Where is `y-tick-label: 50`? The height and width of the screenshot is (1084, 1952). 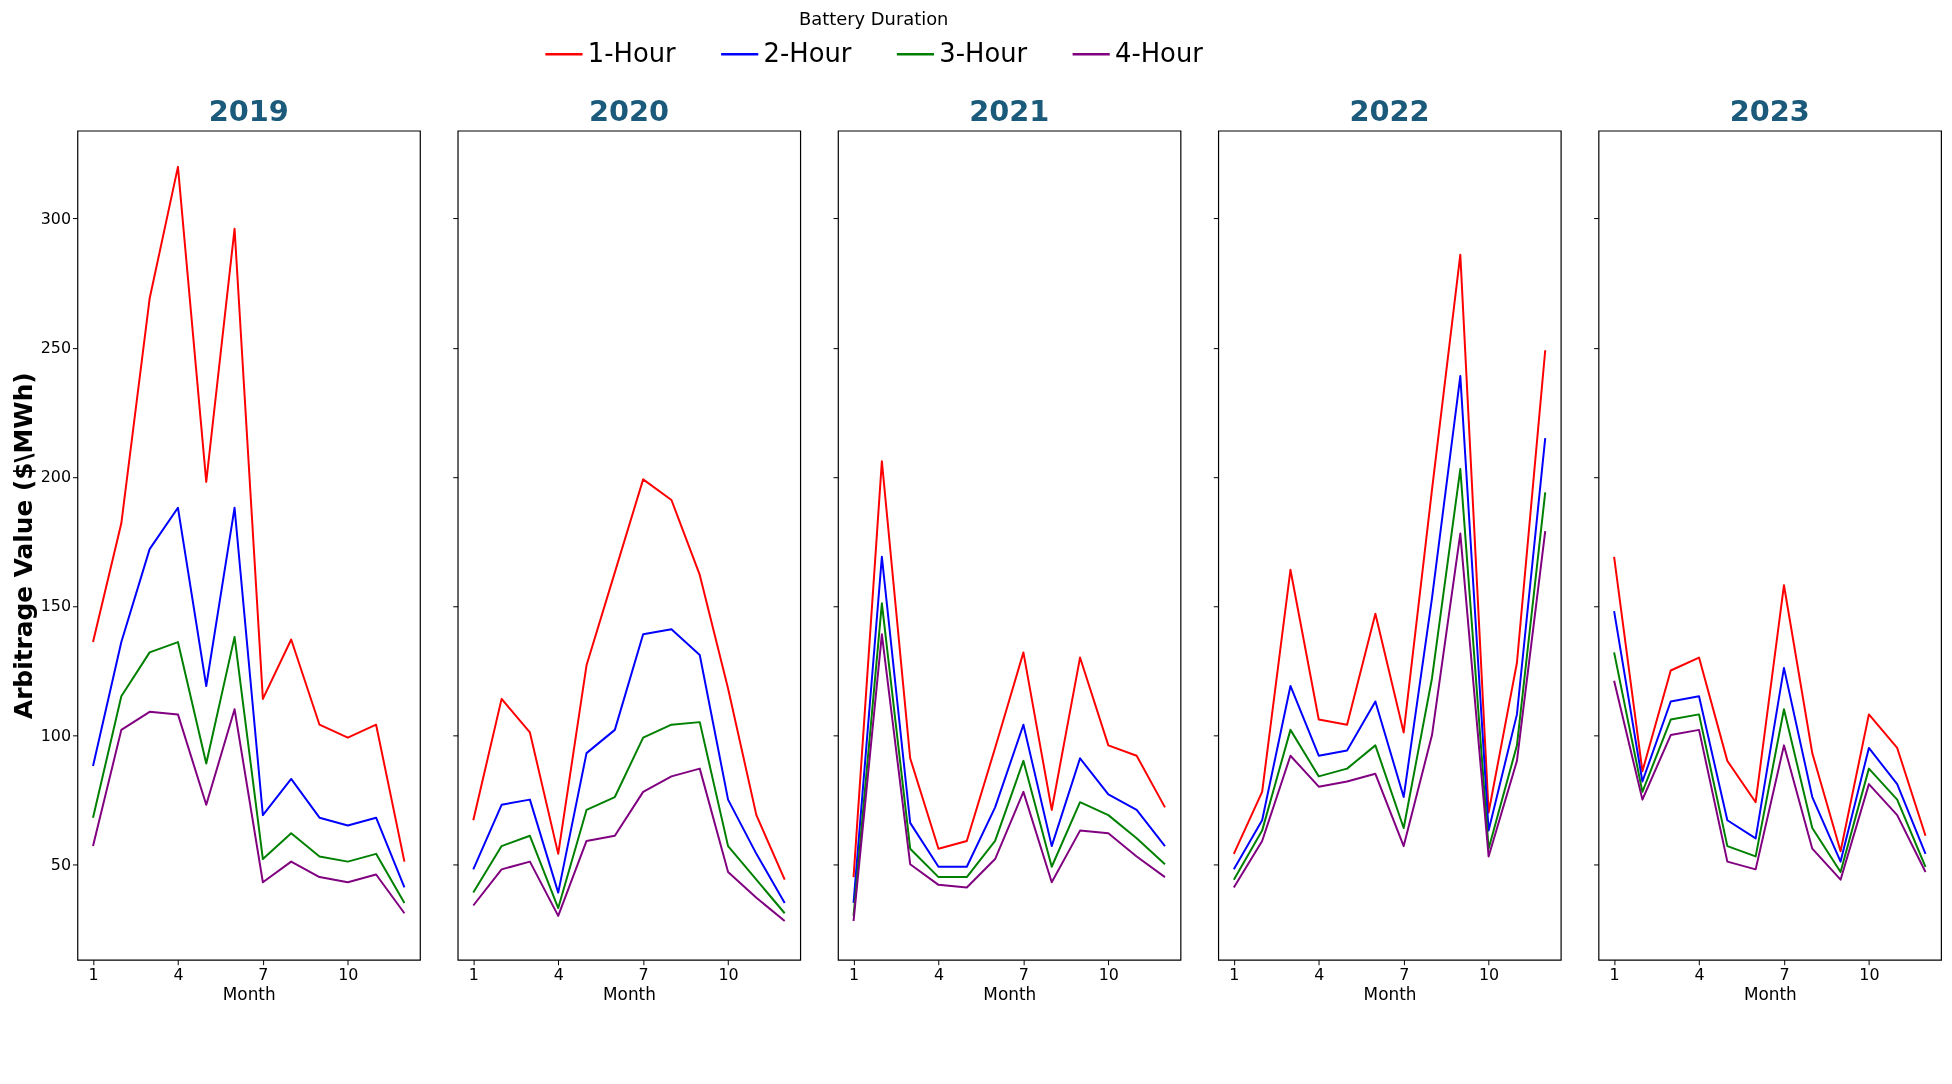
y-tick-label: 50 is located at coordinates (60, 864).